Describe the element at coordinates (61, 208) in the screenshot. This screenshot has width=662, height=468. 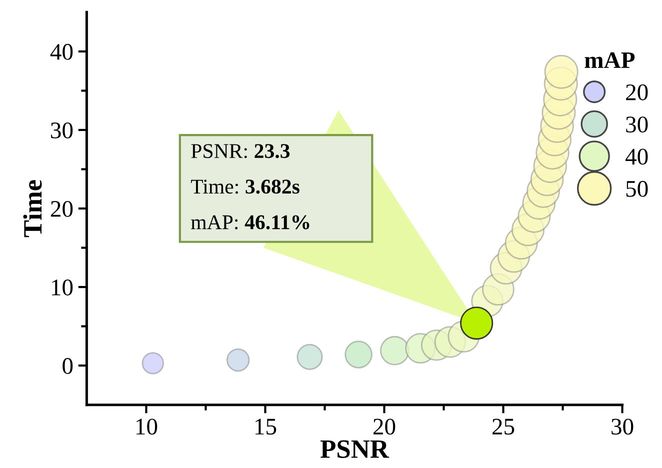
I see `y-tick-label: 20` at that location.